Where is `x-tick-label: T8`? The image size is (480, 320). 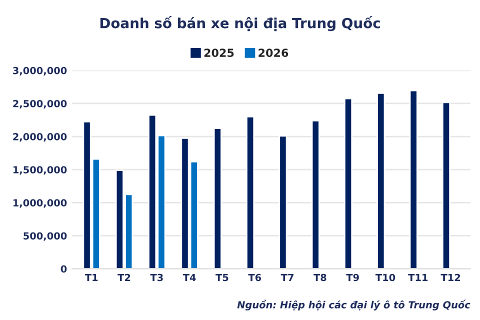 x-tick-label: T8 is located at coordinates (320, 278).